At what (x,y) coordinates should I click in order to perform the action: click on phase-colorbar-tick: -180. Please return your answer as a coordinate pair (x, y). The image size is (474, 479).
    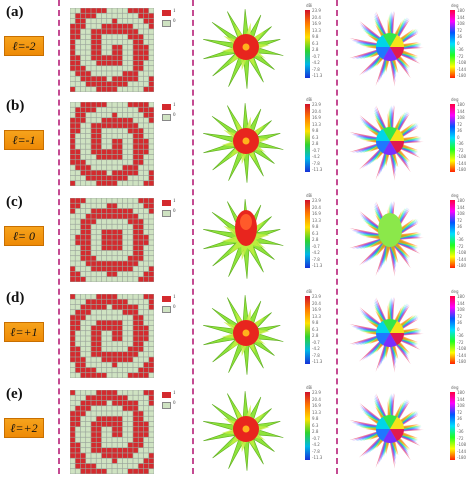
    Looking at the image, I should click on (462, 361).